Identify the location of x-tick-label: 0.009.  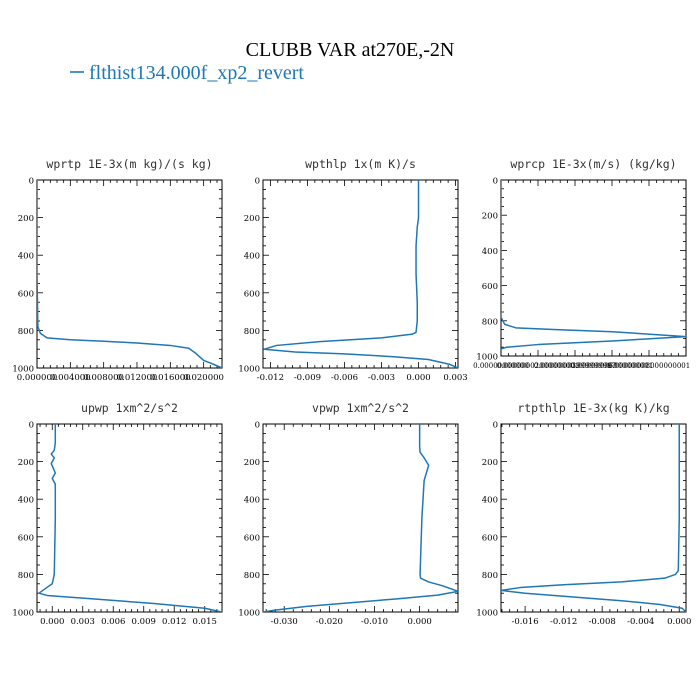
(144, 622).